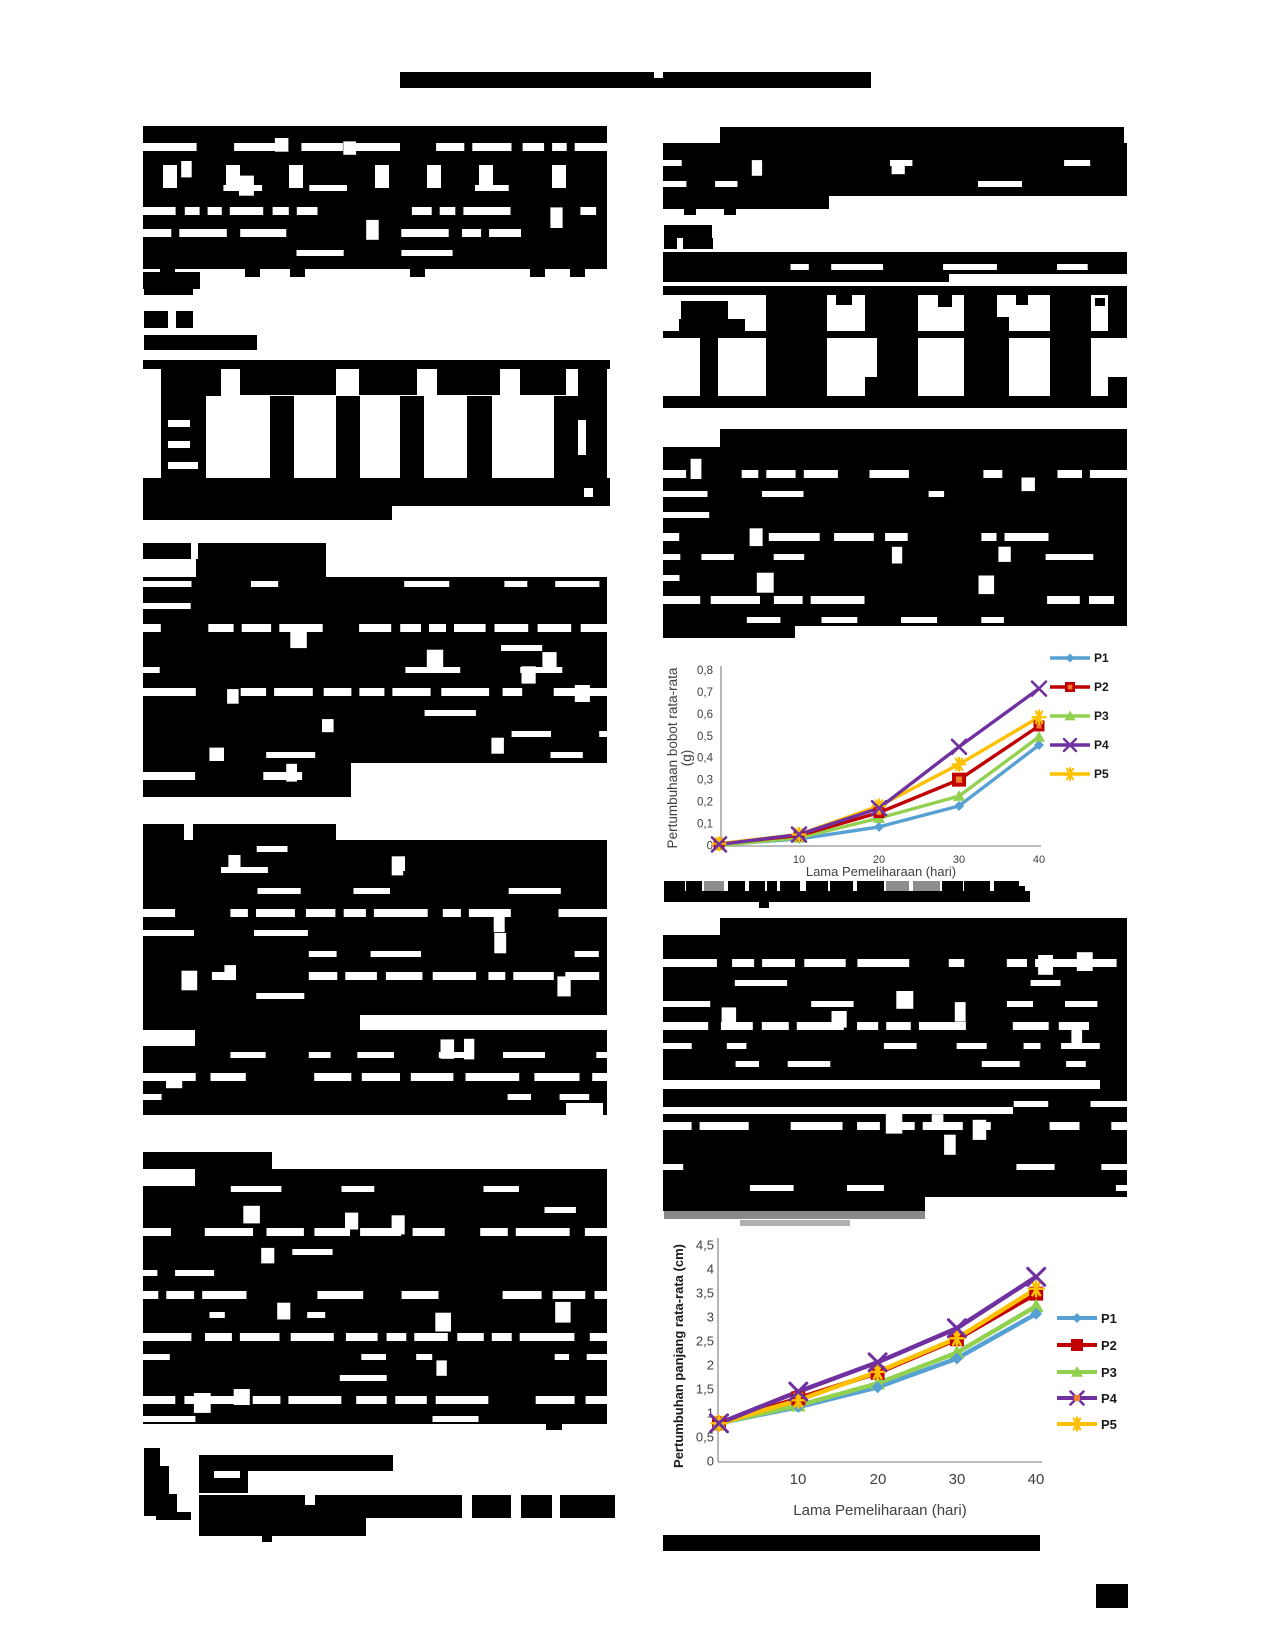 Image resolution: width=1275 pixels, height=1650 pixels. Describe the element at coordinates (705, 671) in the screenshot. I see `svg-text: 0,8` at that location.